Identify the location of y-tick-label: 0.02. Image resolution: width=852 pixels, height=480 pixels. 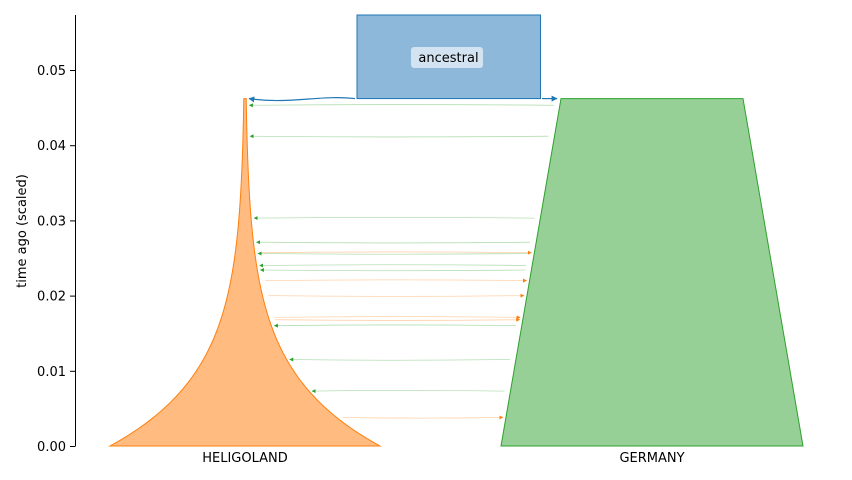
(51, 297).